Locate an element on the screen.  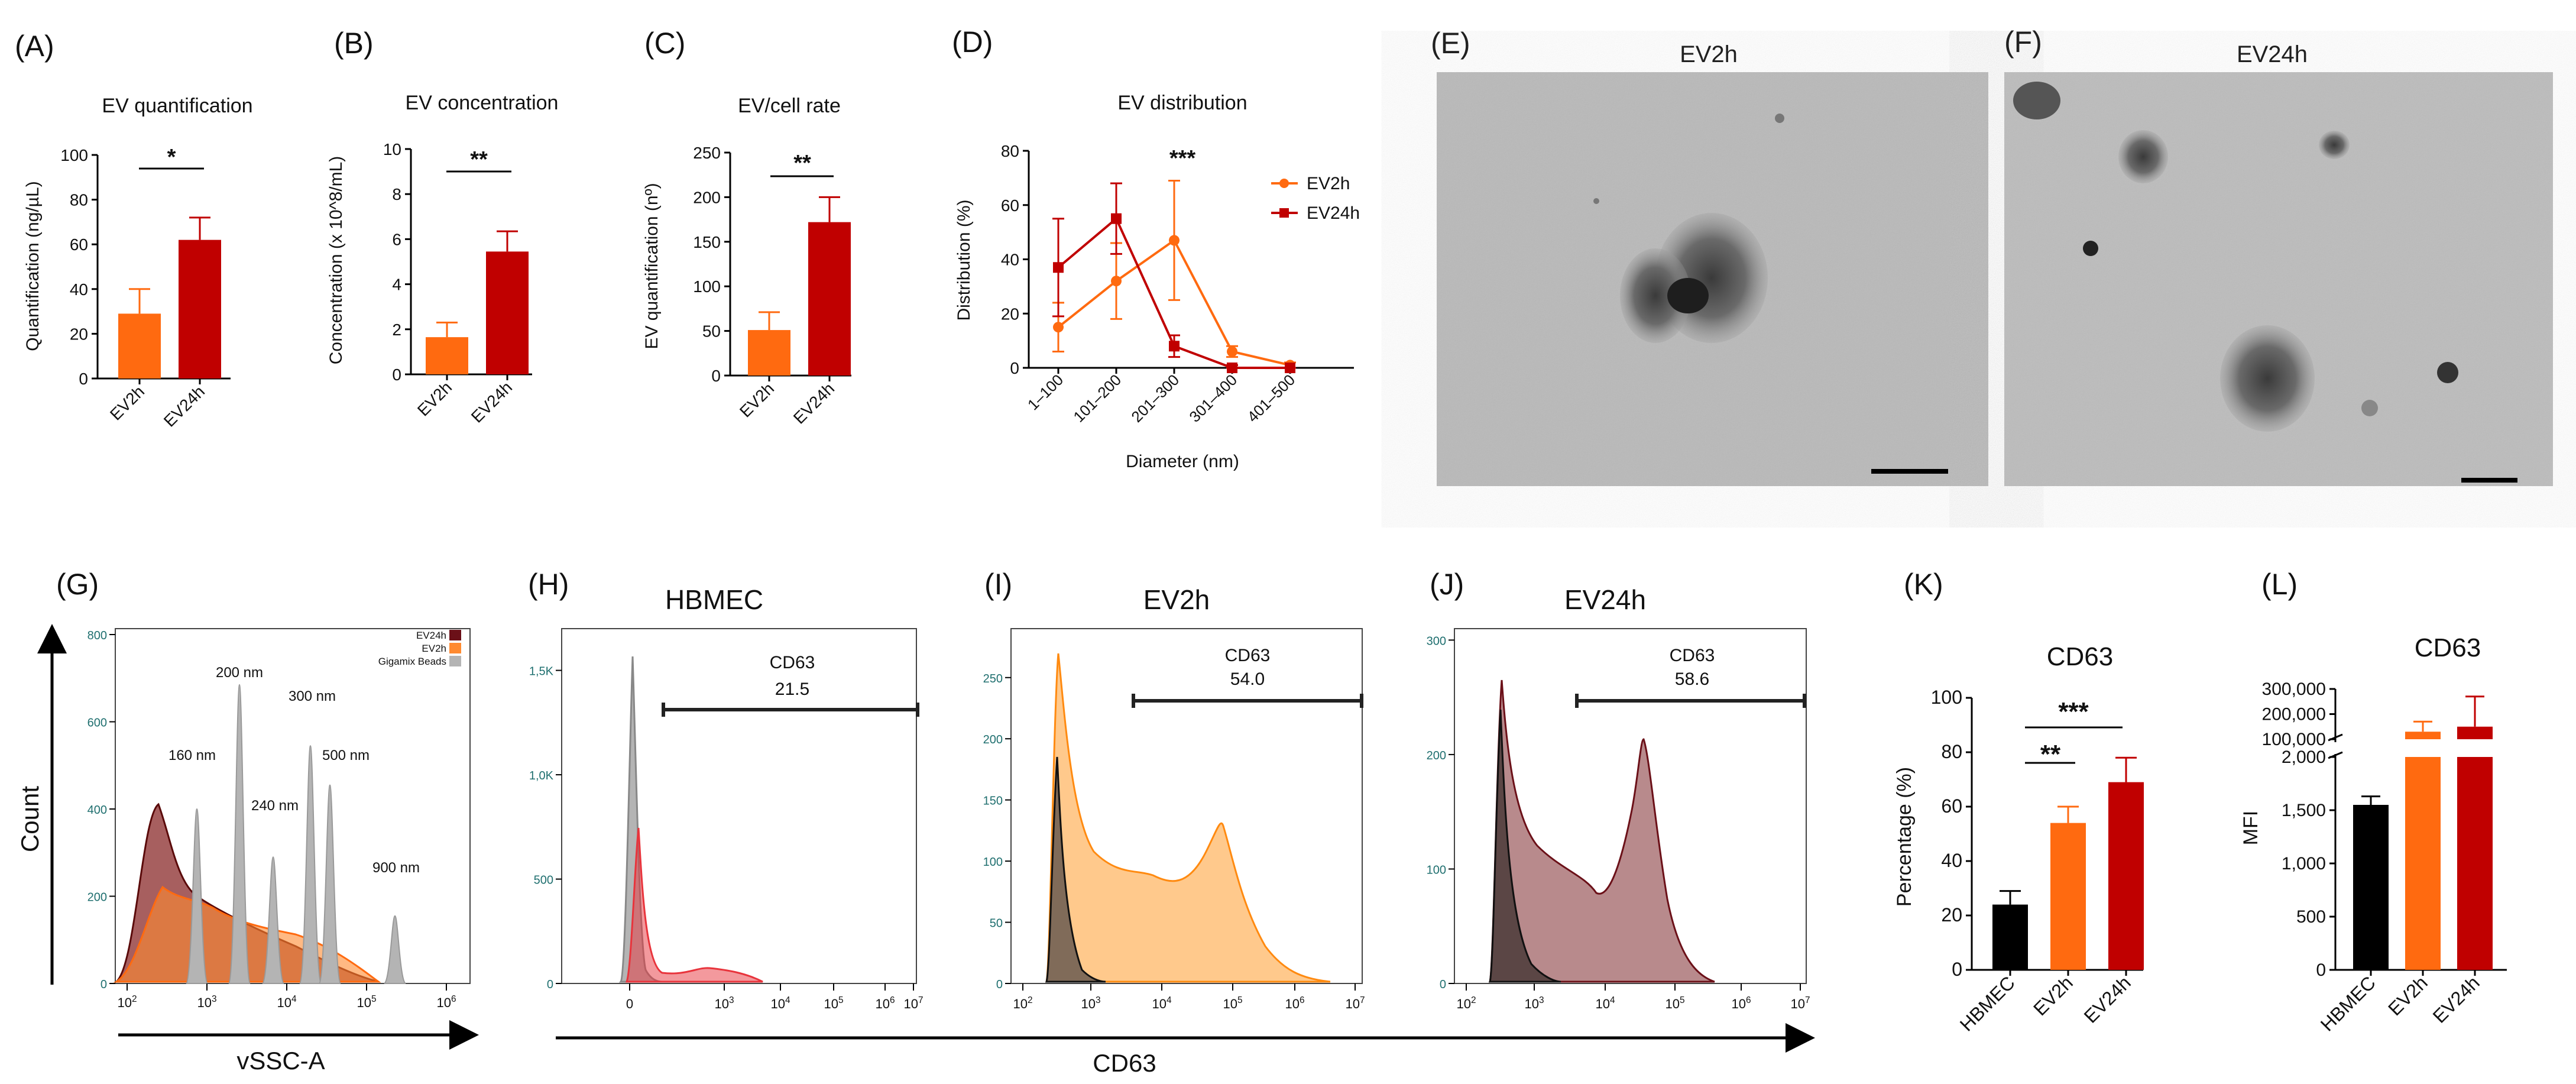
panel-e-label: (E) is located at coordinates (1450, 43).